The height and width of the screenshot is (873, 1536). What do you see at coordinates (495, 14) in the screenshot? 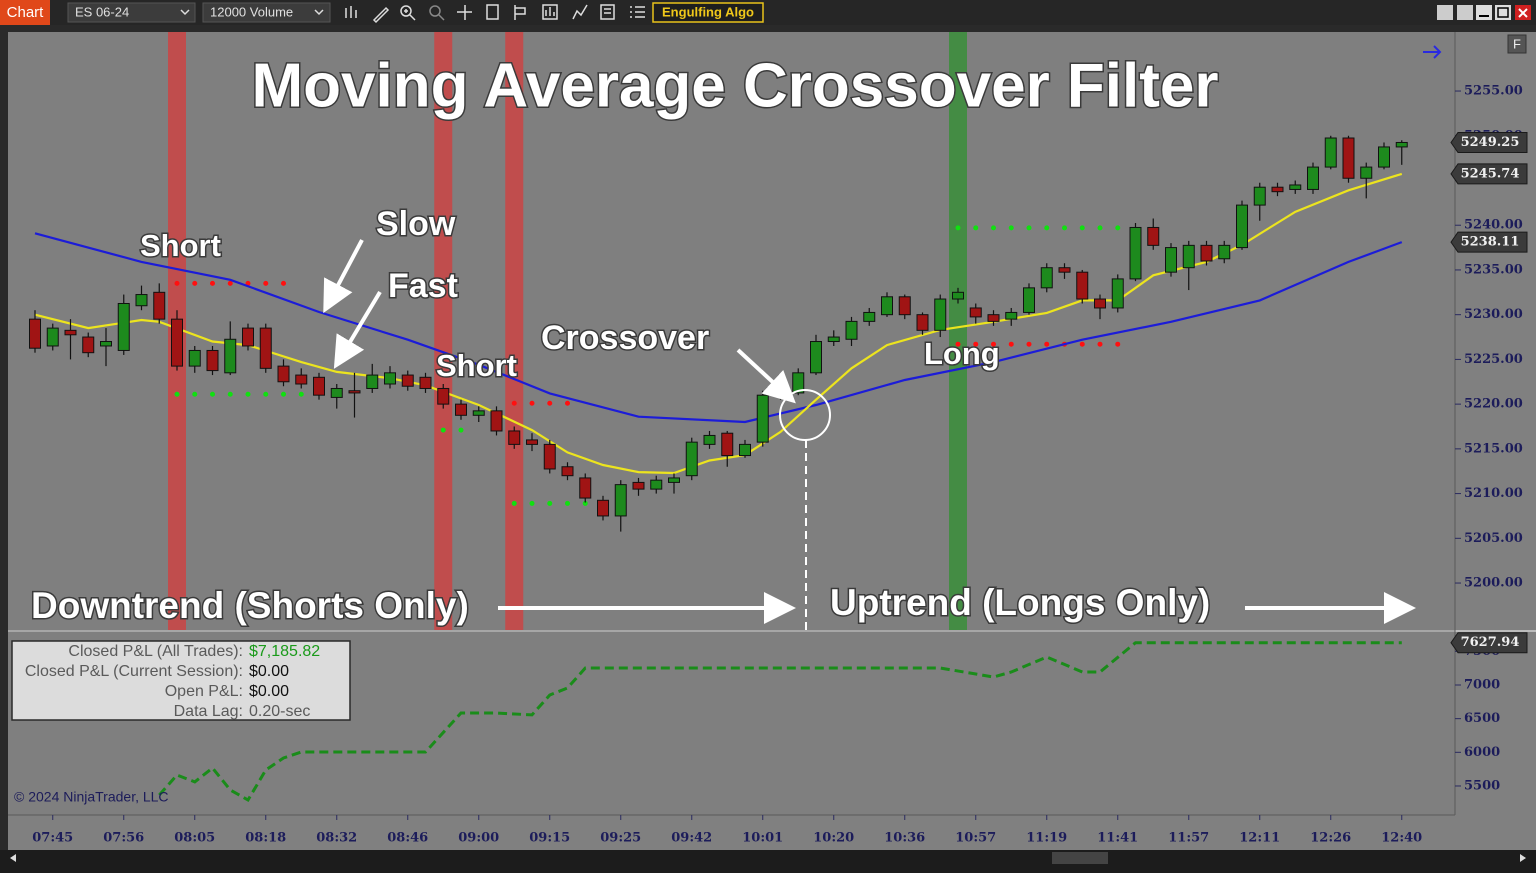
I see `toolbar-icons` at bounding box center [495, 14].